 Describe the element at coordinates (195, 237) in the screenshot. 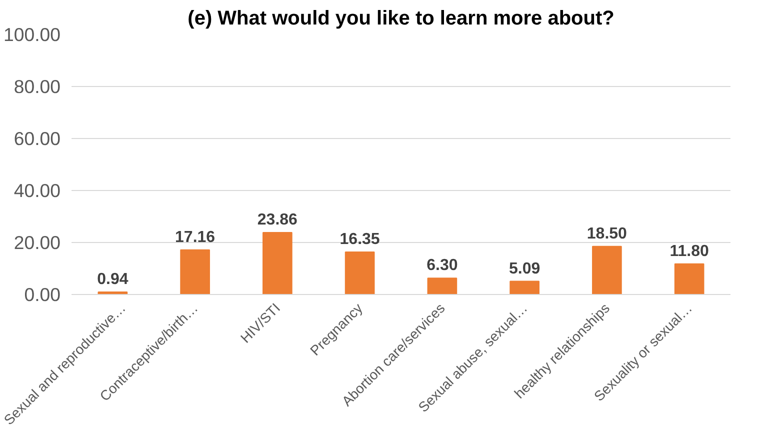

I see `data-label: 17.16` at that location.